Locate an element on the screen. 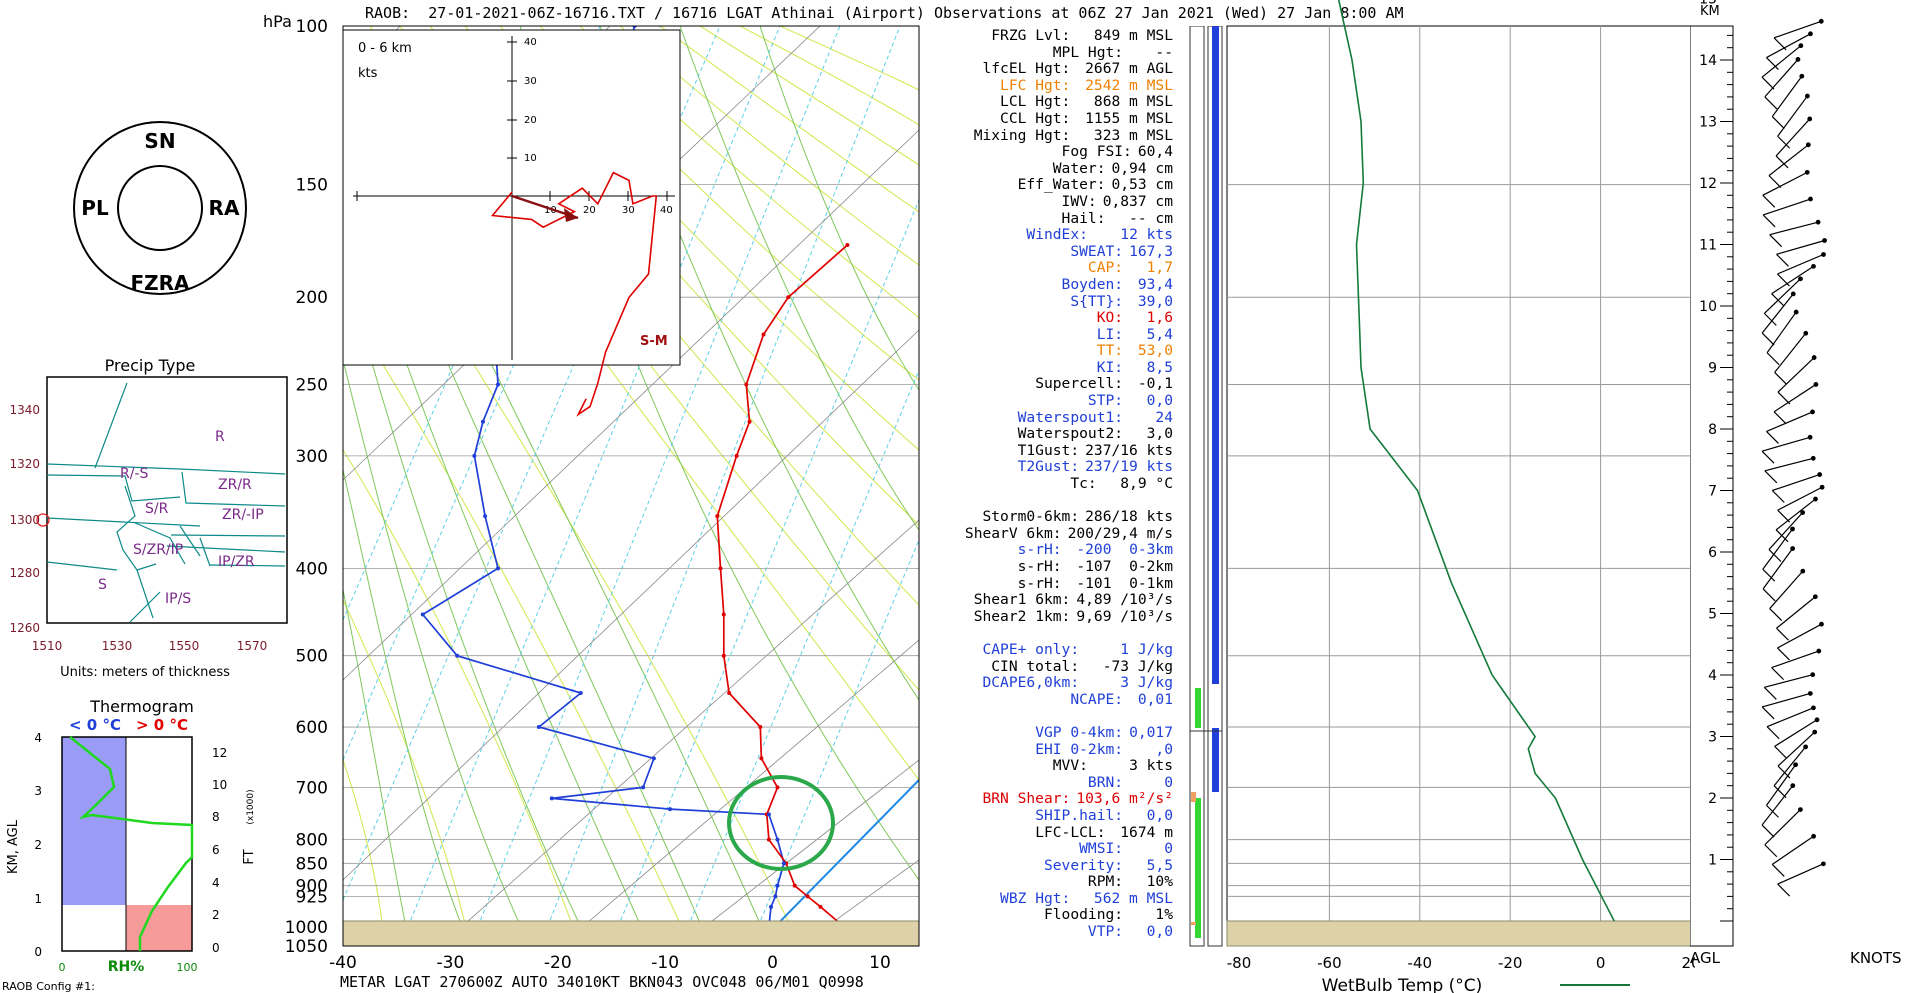 The width and height of the screenshot is (1921, 993). index-row: Tc: 8,9 °C is located at coordinates (1048, 484).